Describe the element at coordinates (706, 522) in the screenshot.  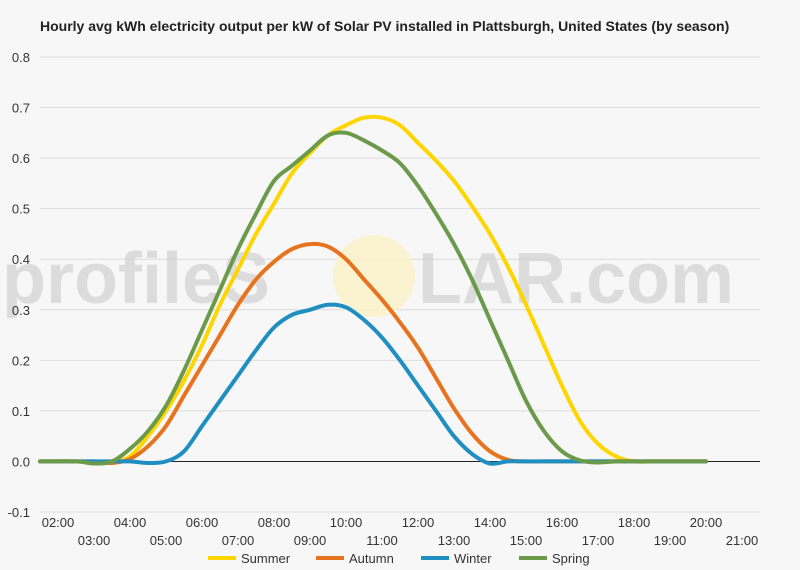
I see `x-tick-label: 20:00` at that location.